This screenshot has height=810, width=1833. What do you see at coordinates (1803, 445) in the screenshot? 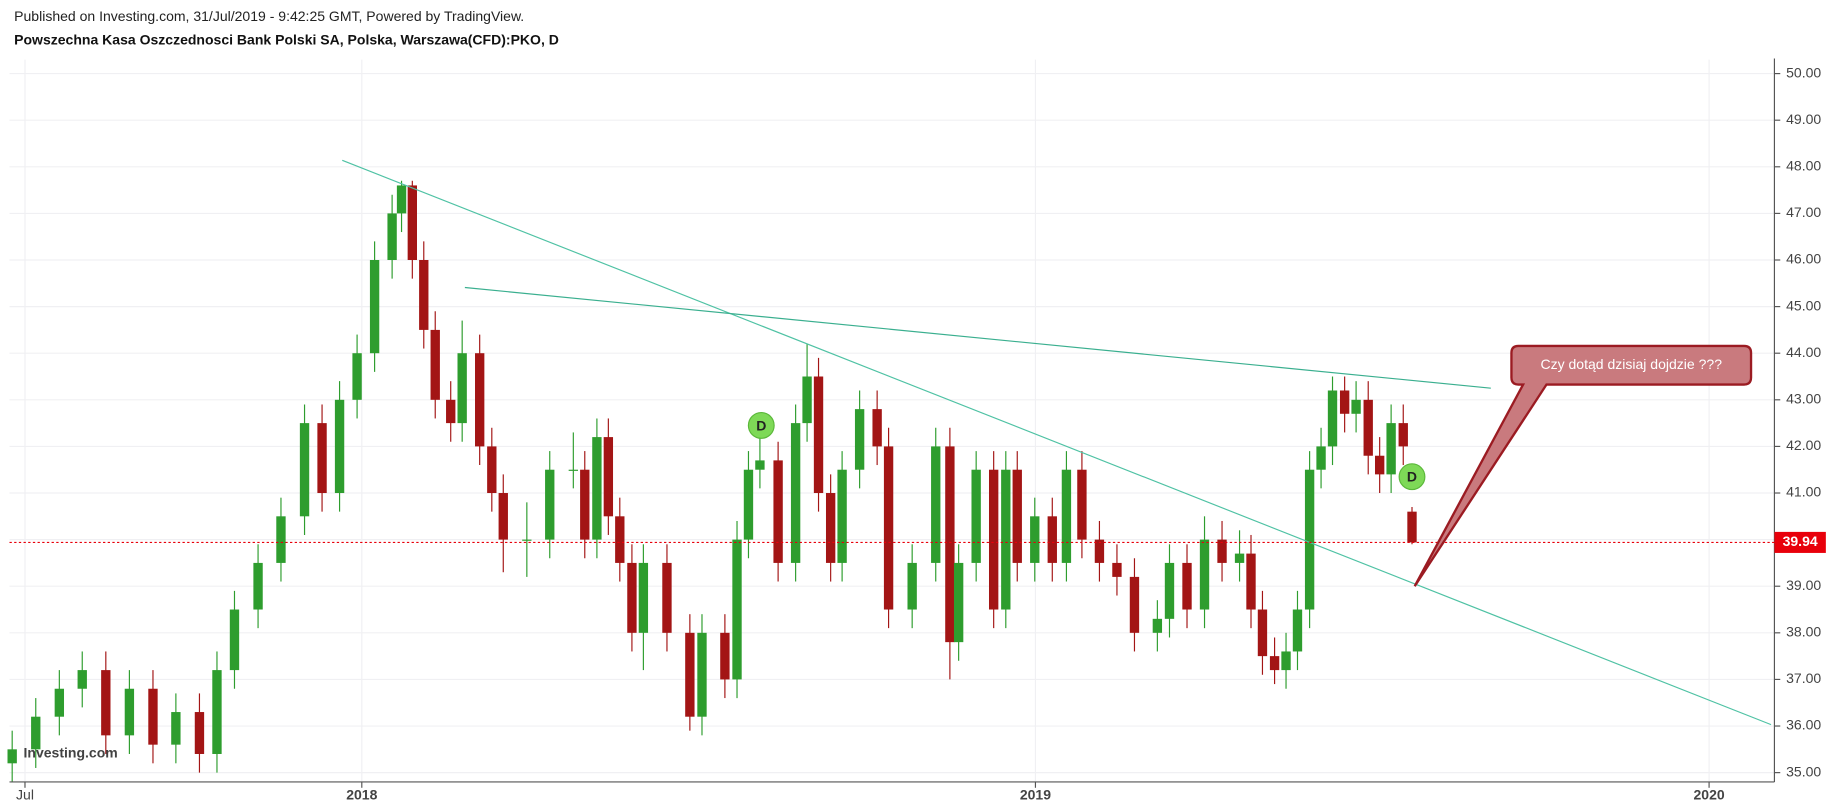
I see `y-tick-label: 42.00` at bounding box center [1803, 445].